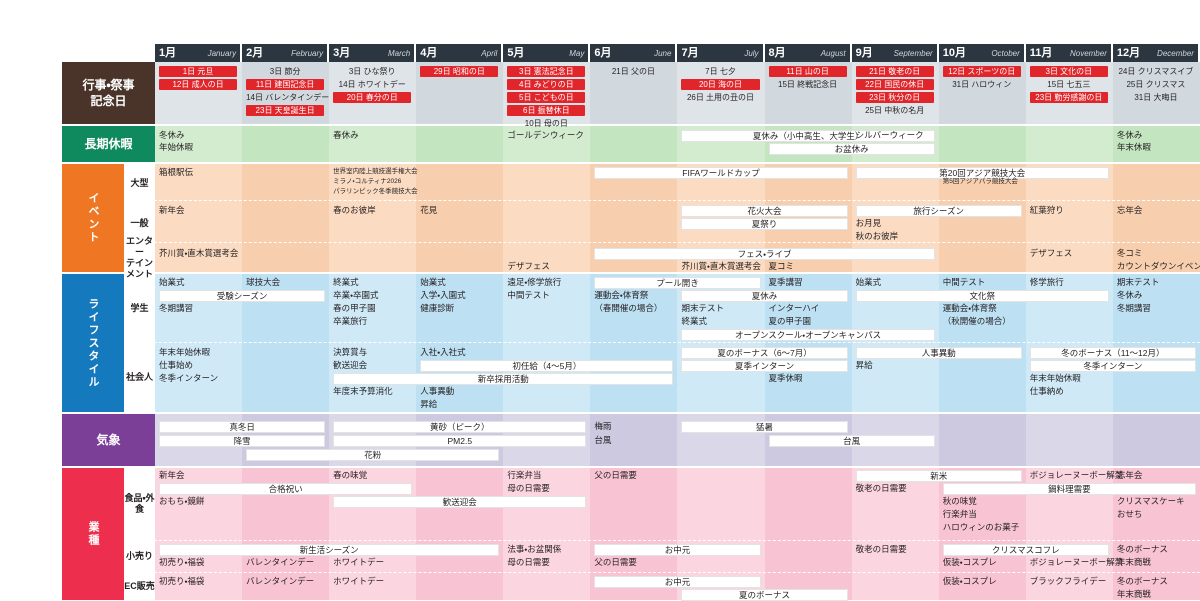  Describe the element at coordinates (546, 110) in the screenshot. I see `holiday-chip: 6日 振替休日` at that location.